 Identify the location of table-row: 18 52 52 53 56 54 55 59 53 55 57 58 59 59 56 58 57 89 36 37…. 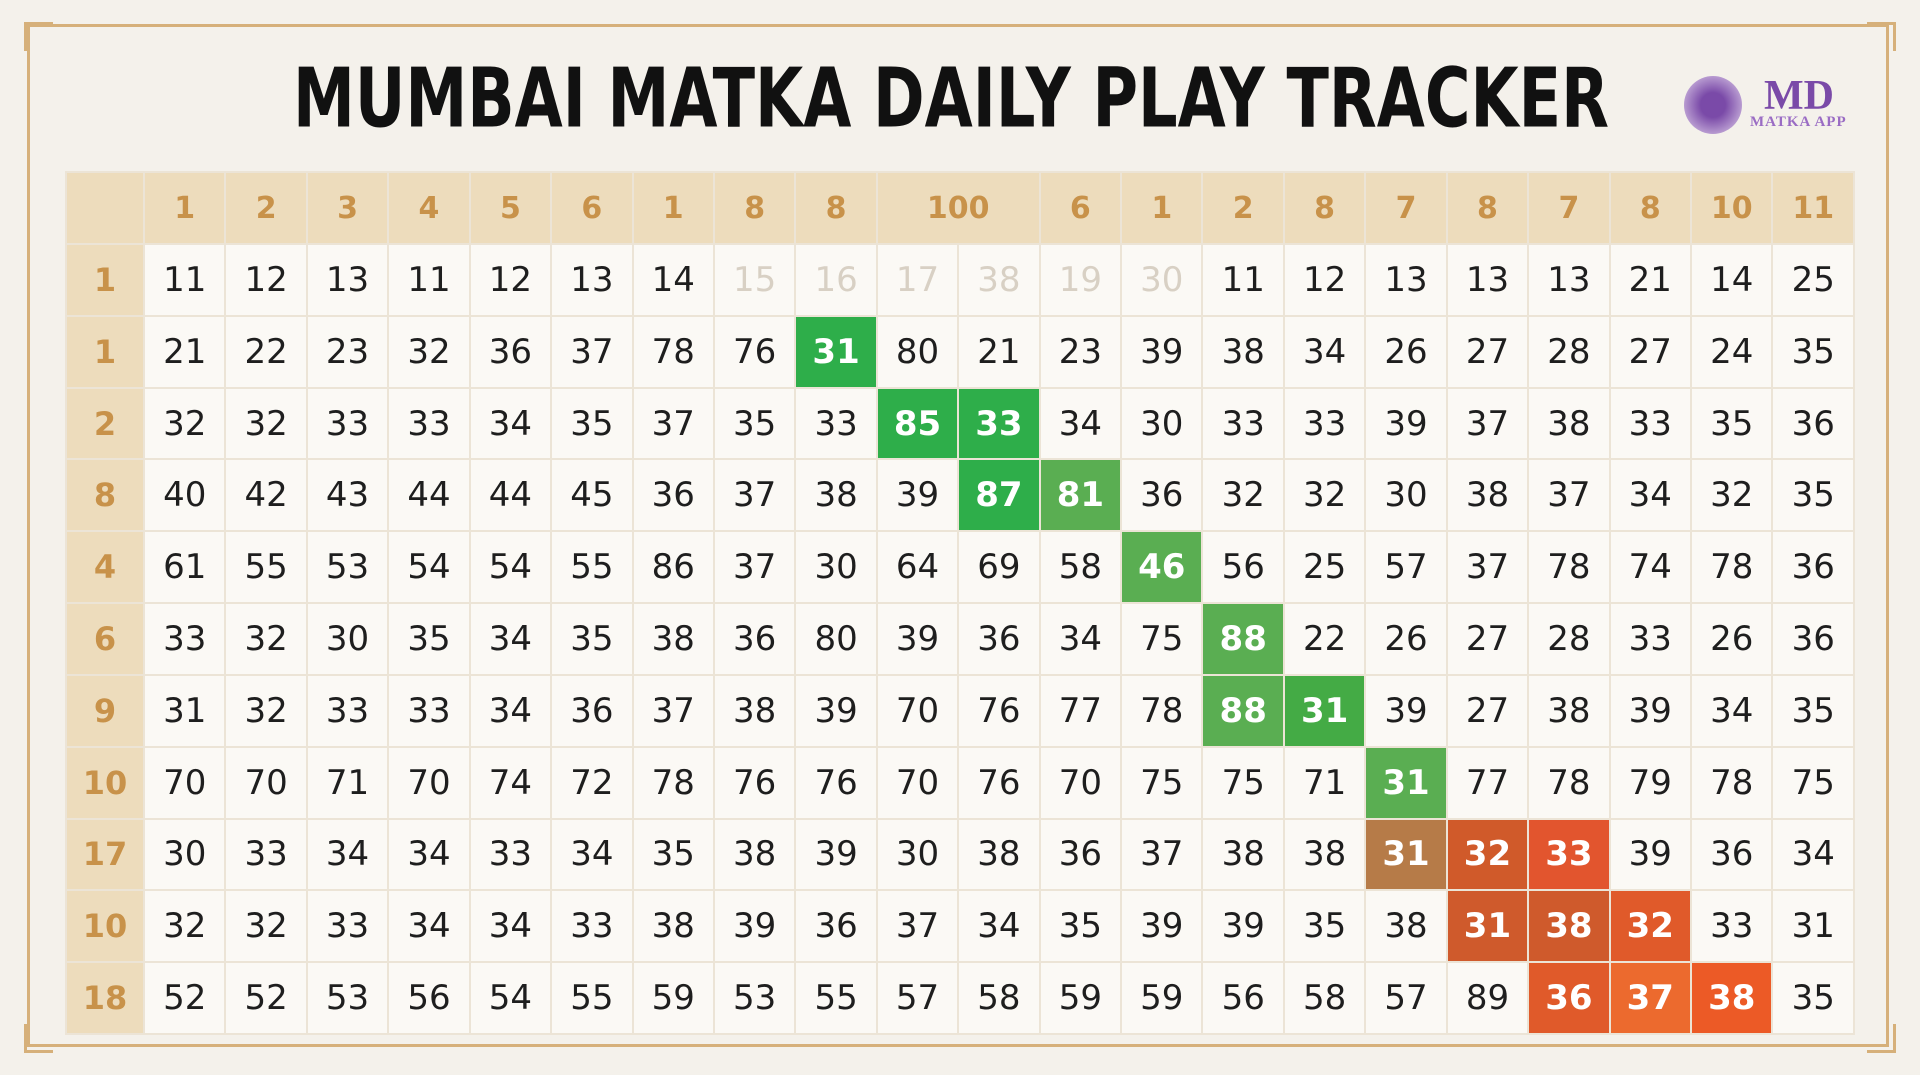
(960, 998).